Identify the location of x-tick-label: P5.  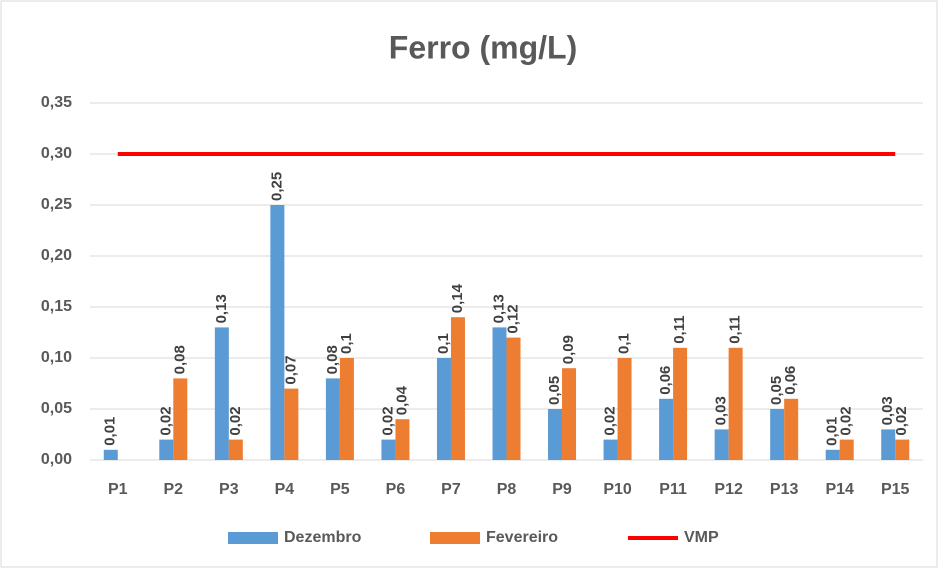
(340, 489).